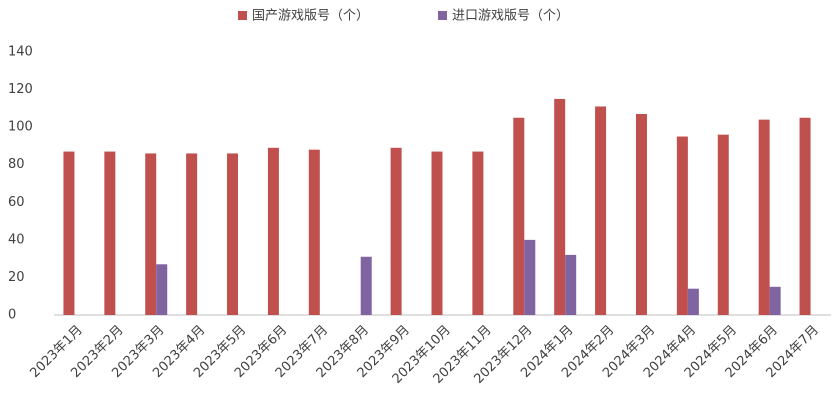 This screenshot has height=402, width=835. I want to click on y-tick-label: 100, so click(20, 127).